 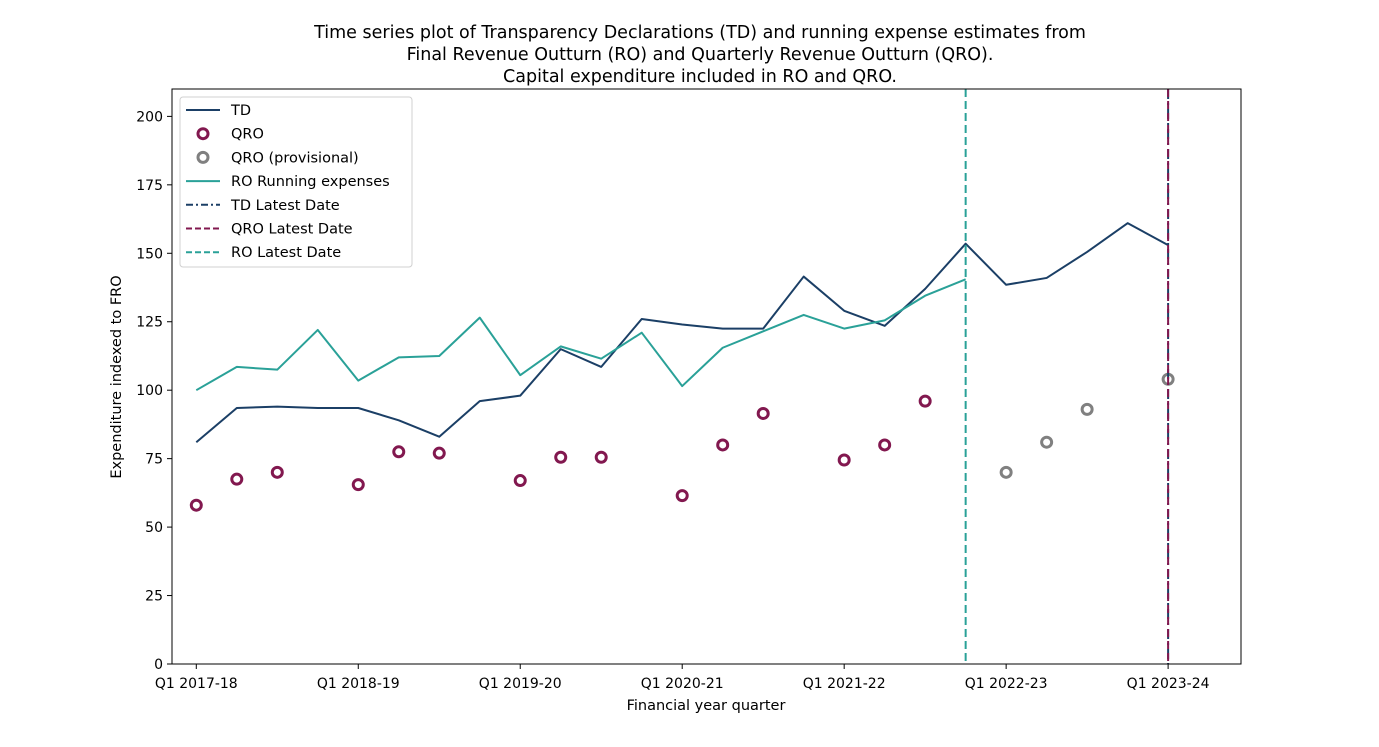 I want to click on y-tick-label-6: 150, so click(x=149, y=254).